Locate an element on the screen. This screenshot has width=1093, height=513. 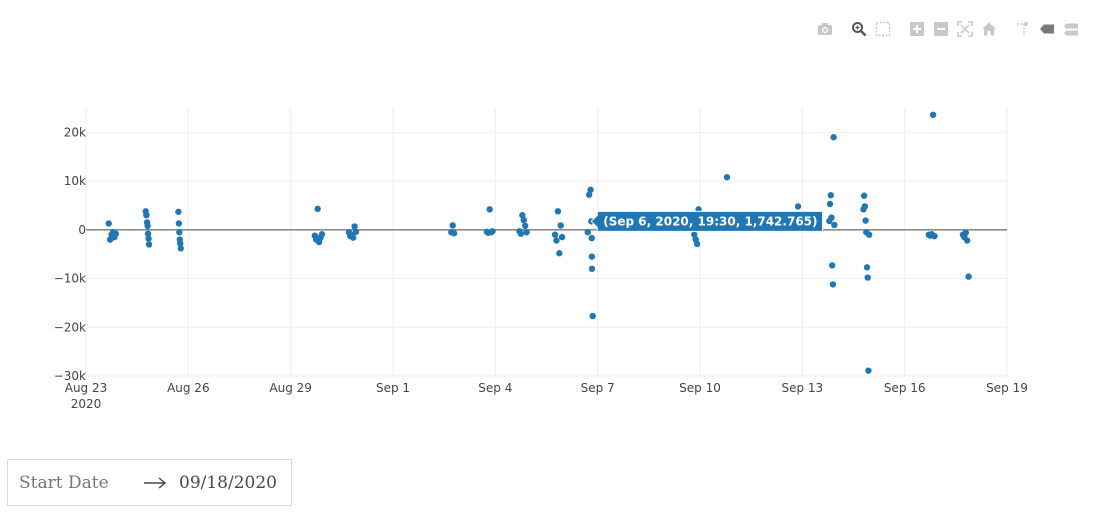
box-select-icon is located at coordinates (883, 29).